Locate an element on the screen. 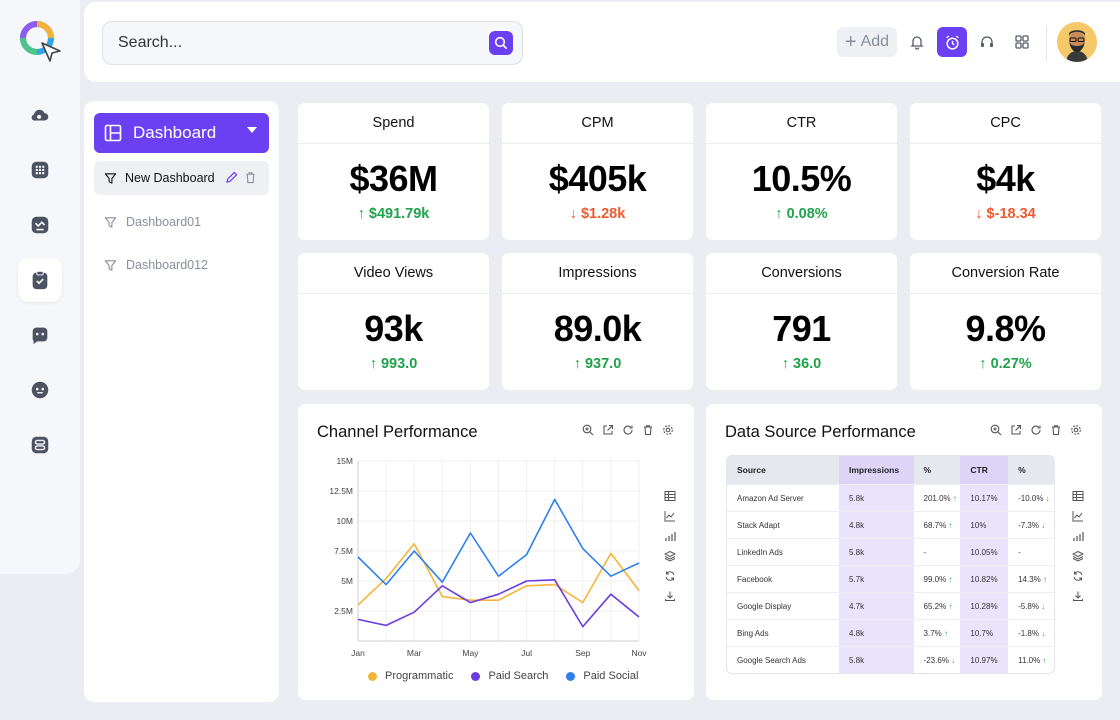  table-row: Stack Adapt 4.8k 68.7% ↑ 10% -7.3% ↓ is located at coordinates (890, 524).